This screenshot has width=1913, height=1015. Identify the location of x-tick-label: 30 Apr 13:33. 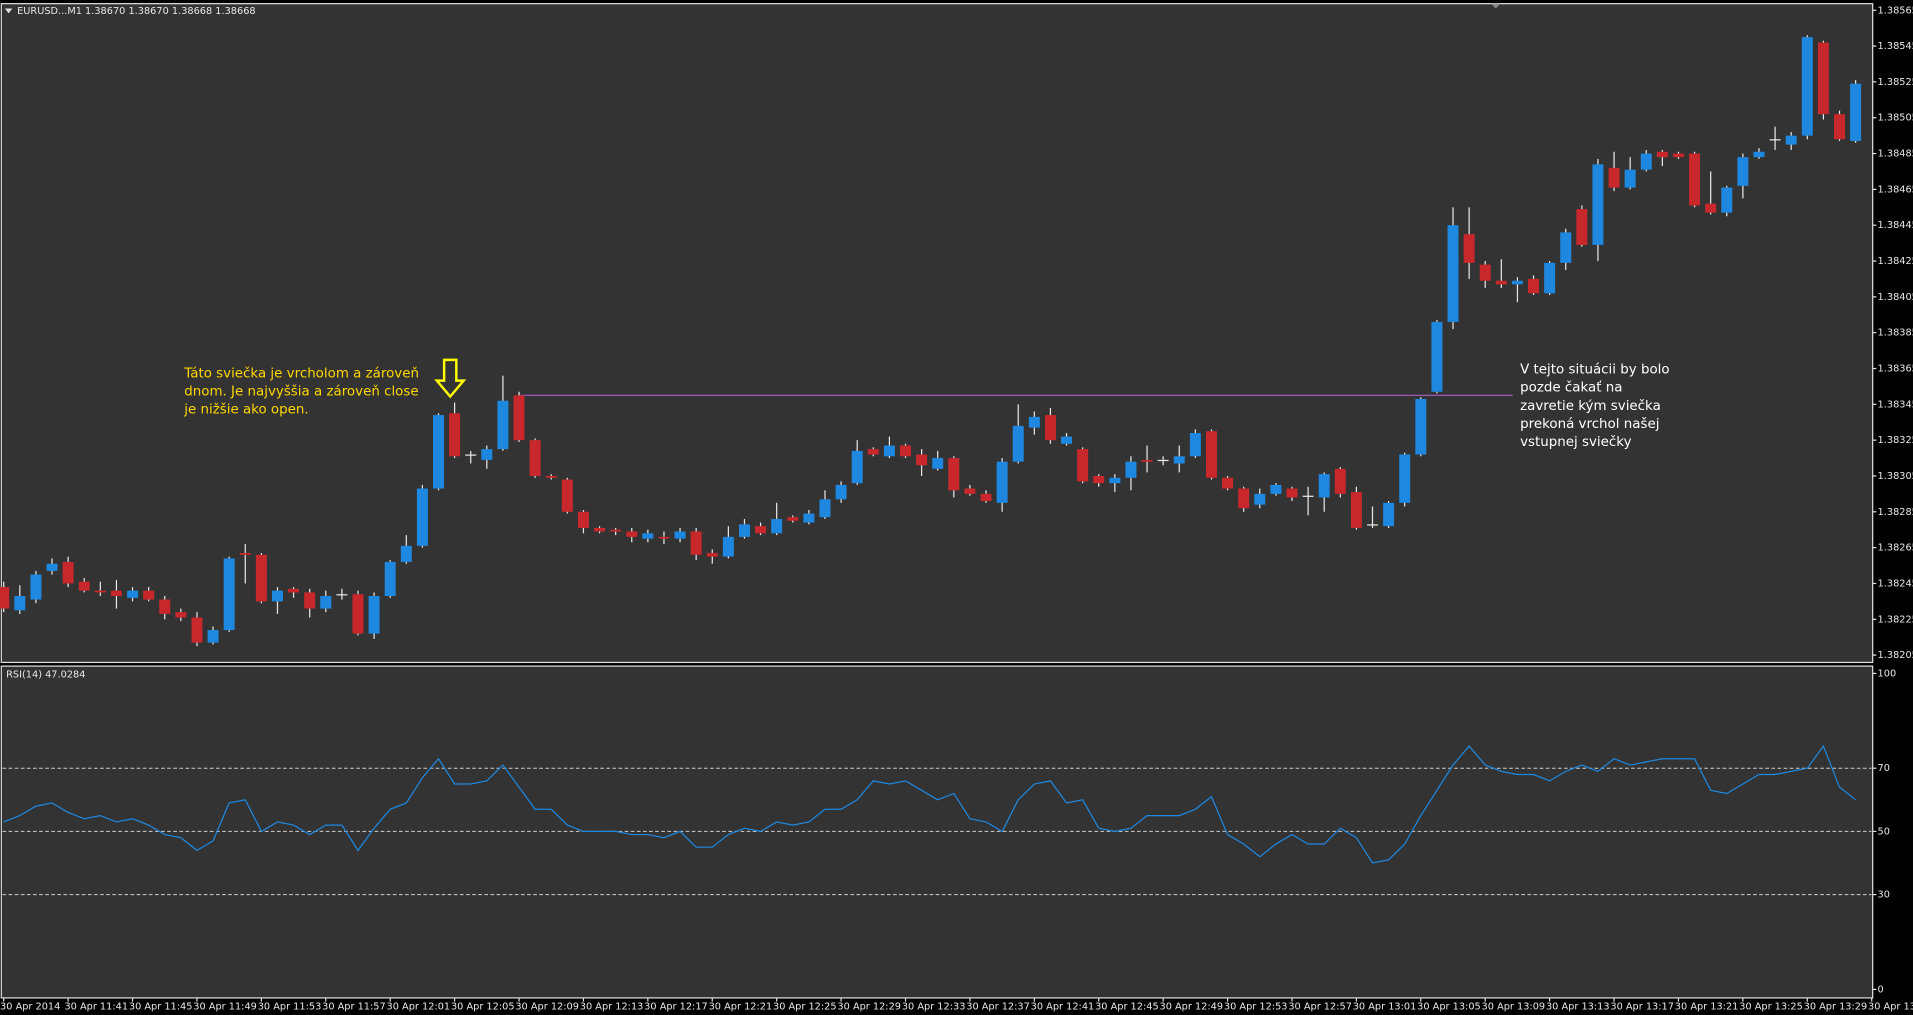
(1890, 1006).